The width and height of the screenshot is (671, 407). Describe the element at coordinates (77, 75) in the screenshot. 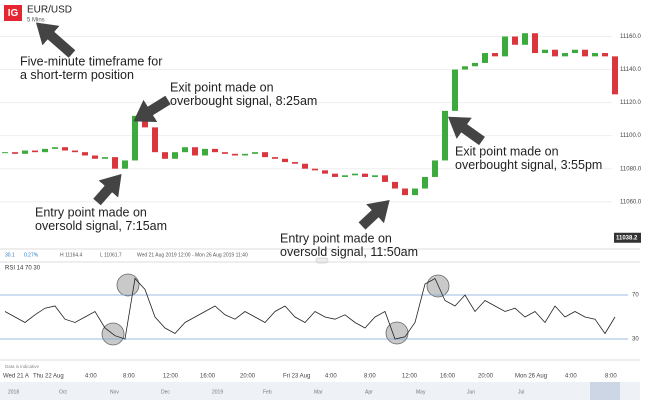

I see `annotation: a short-term position` at that location.